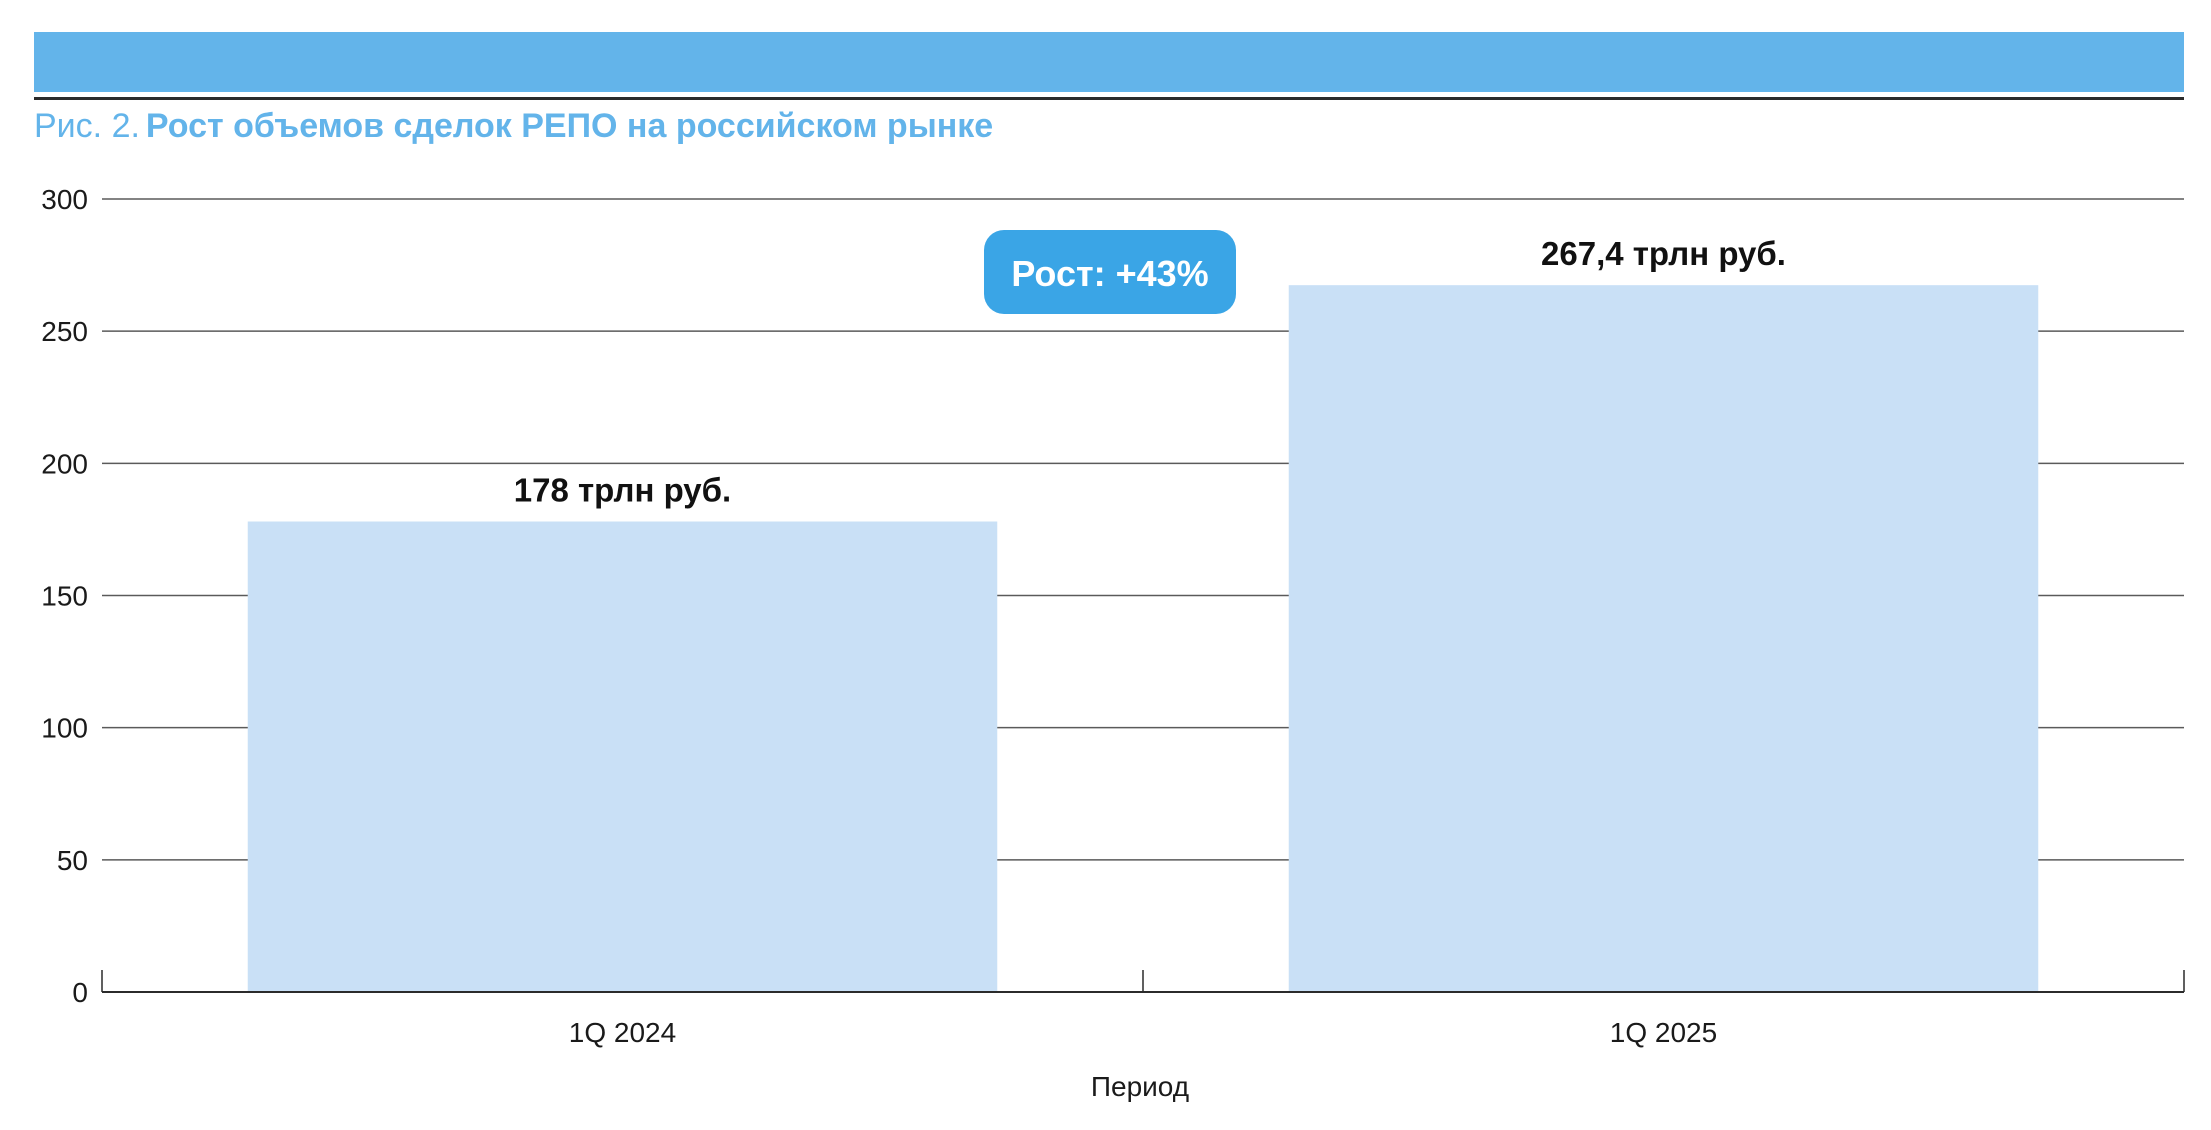 Image resolution: width=2211 pixels, height=1130 pixels. Describe the element at coordinates (1140, 1086) in the screenshot. I see `x-axis-title: Период` at that location.